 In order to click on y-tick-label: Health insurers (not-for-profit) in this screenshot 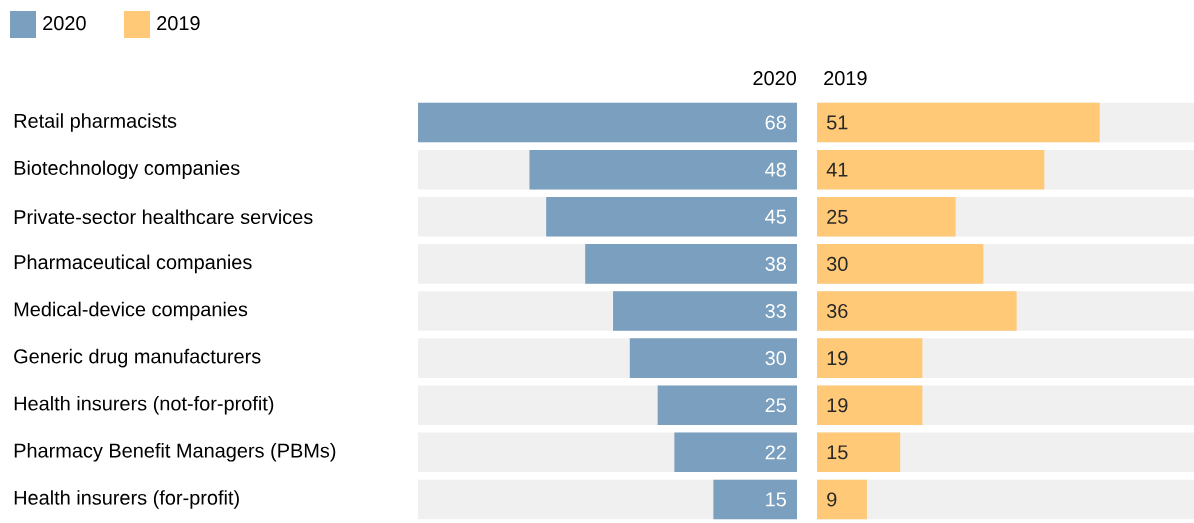, I will do `click(144, 405)`.